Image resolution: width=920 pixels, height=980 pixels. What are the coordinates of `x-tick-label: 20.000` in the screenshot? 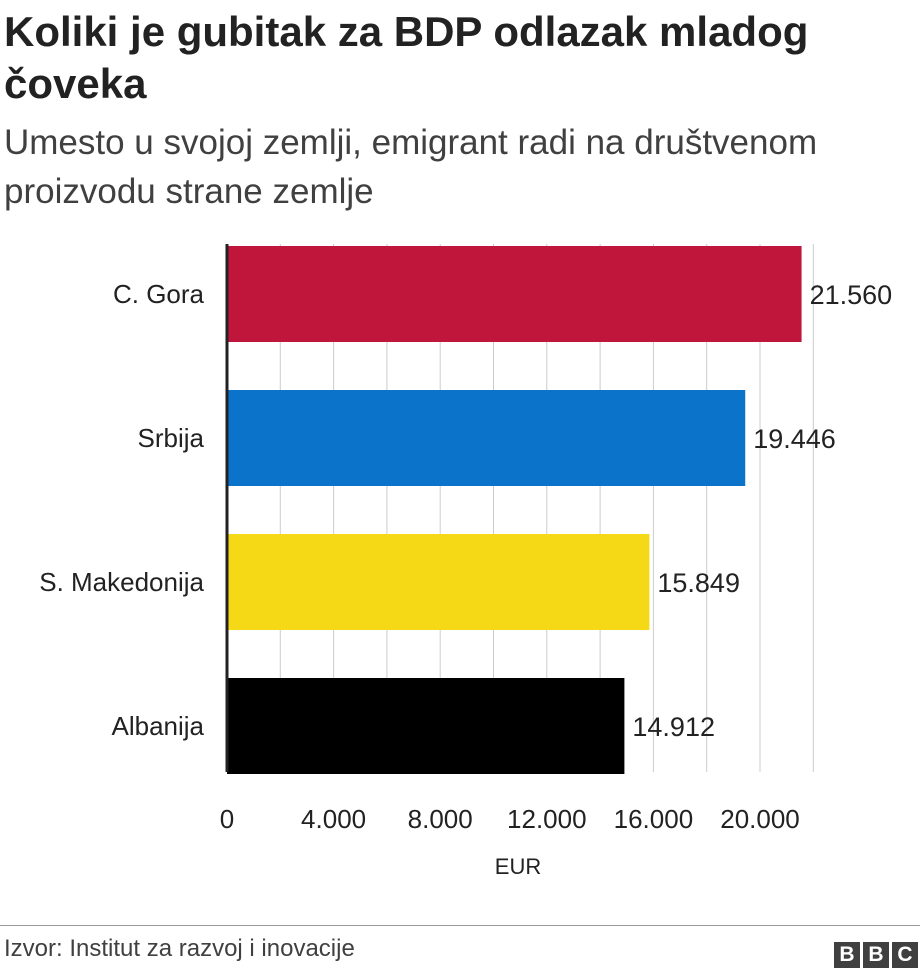 It's located at (760, 819).